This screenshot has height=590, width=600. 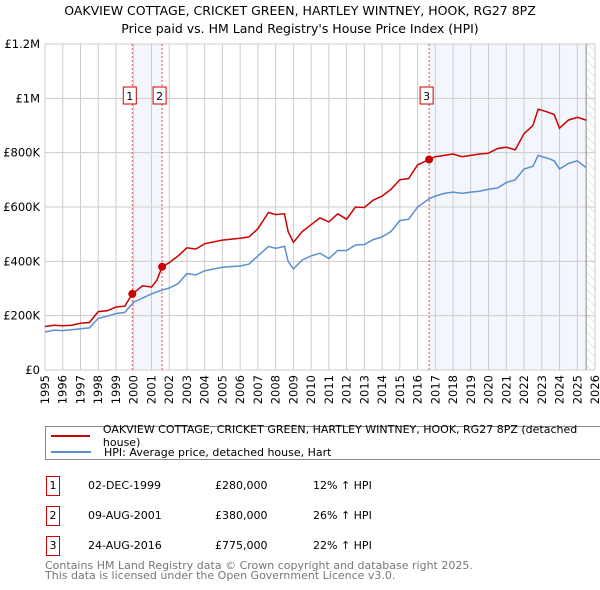 What do you see at coordinates (329, 389) in the screenshot?
I see `x-tick-label: 2011` at bounding box center [329, 389].